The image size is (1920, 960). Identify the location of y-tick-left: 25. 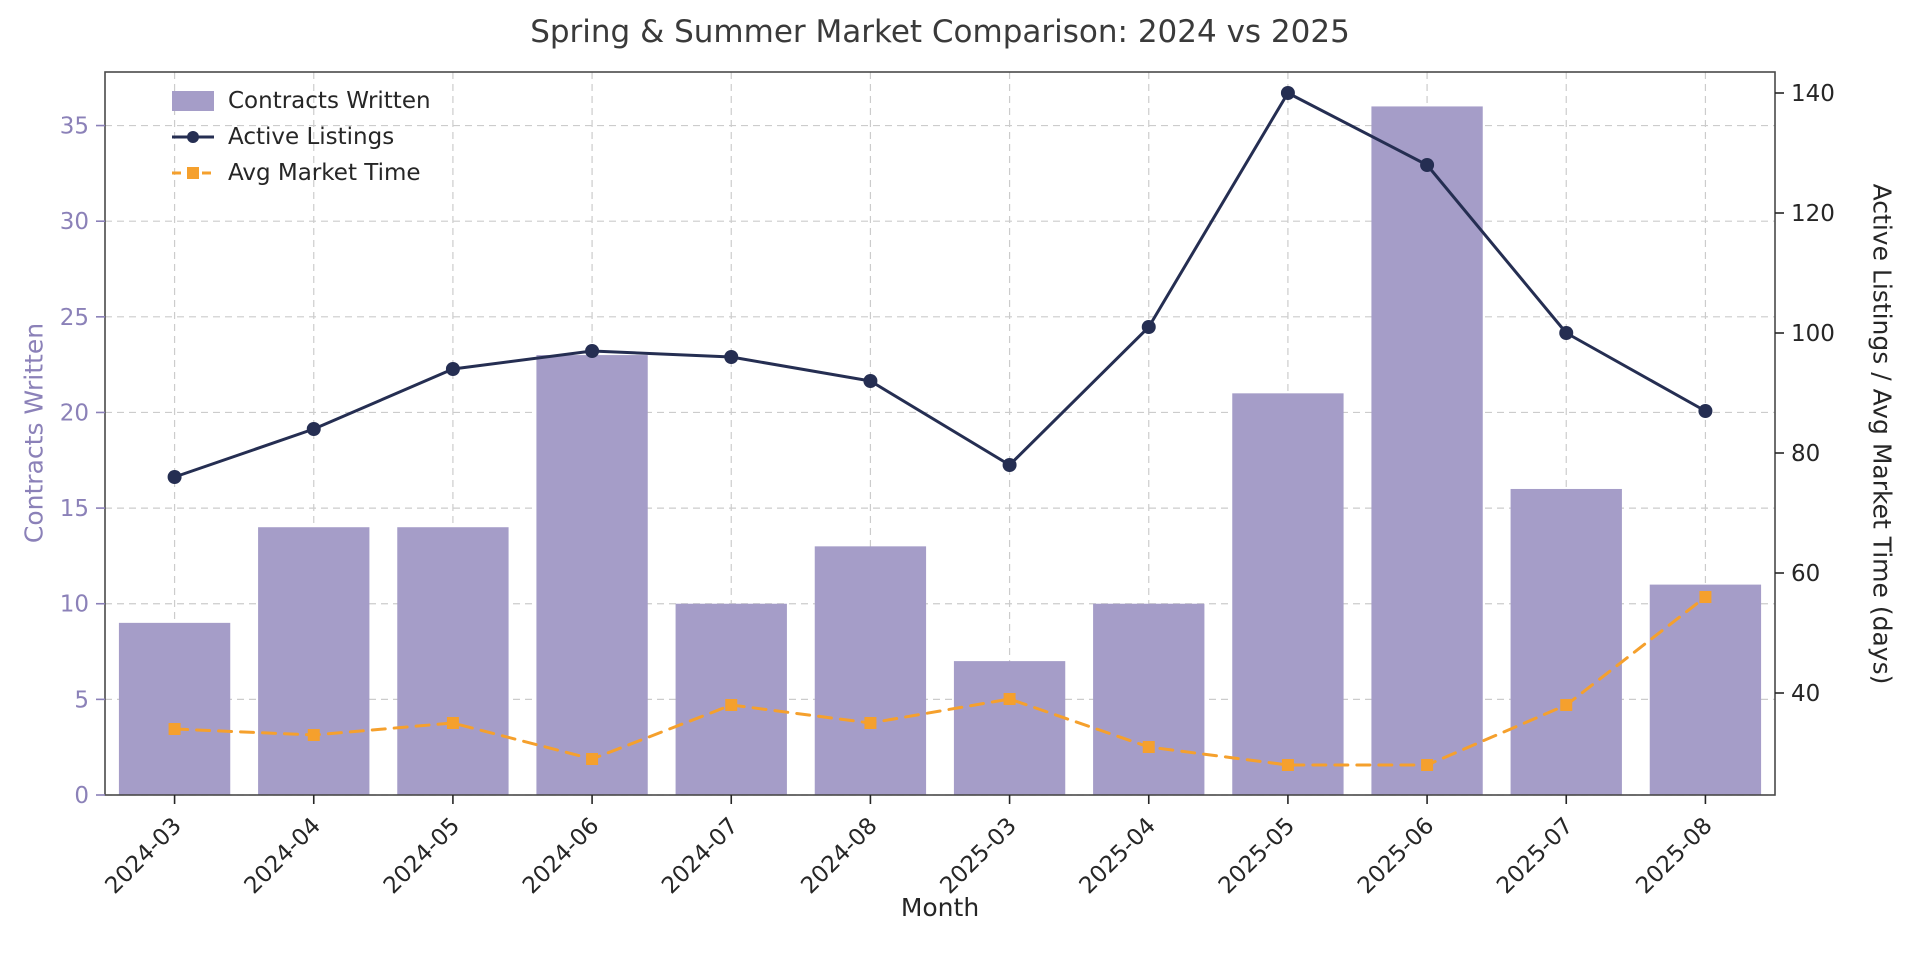
(74, 318).